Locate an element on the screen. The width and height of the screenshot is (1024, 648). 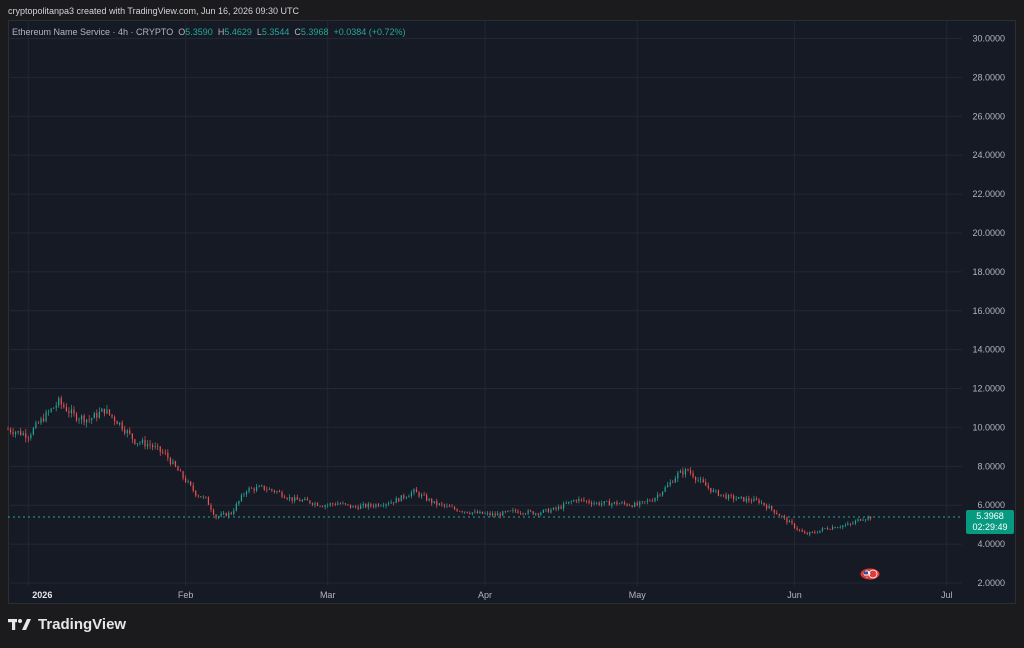
time-axis-ticks: 2026 Feb Mar Apr May Jun Jul is located at coordinates (492, 595).